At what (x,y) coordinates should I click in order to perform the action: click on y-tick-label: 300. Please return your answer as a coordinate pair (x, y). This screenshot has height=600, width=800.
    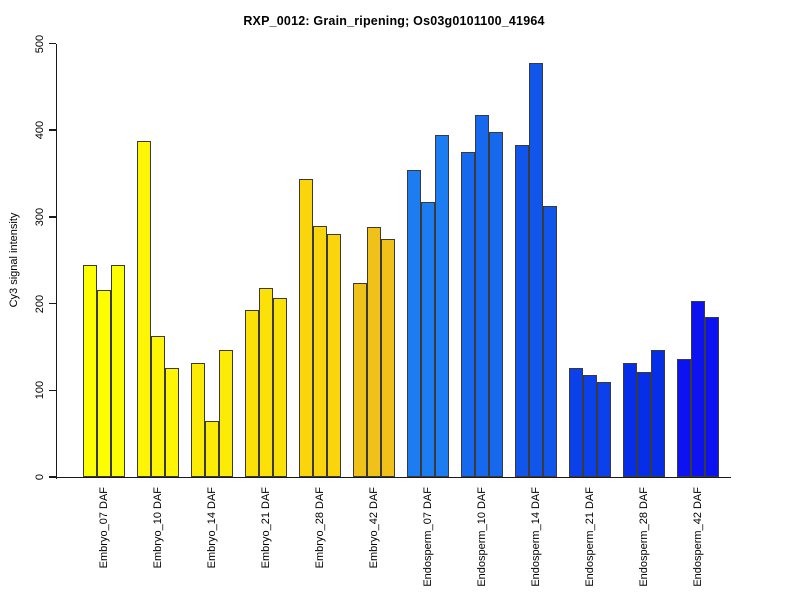
    Looking at the image, I should click on (40, 217).